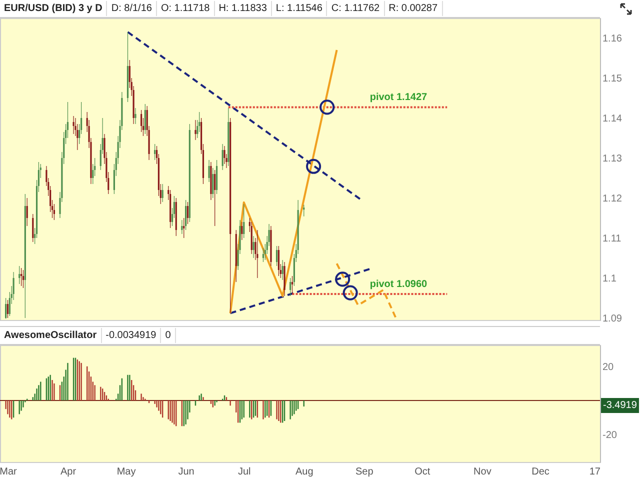  What do you see at coordinates (612, 319) in the screenshot?
I see `y-tick-label: 1.09` at bounding box center [612, 319].